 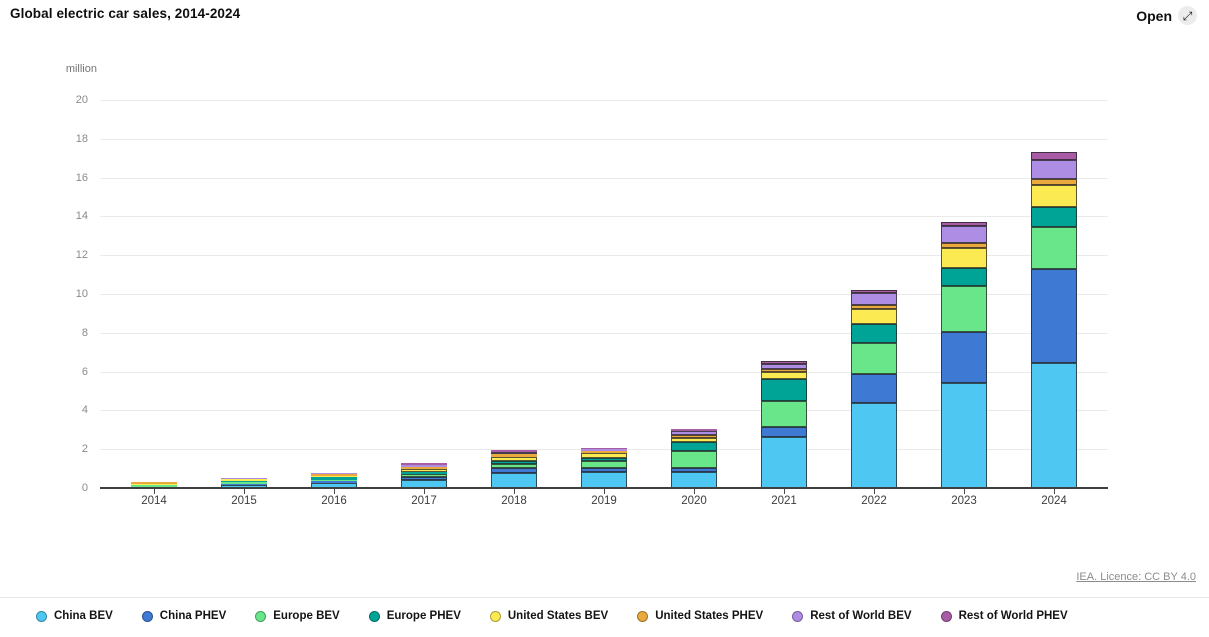 What do you see at coordinates (700, 616) in the screenshot?
I see `legend-item: United States PHEV` at bounding box center [700, 616].